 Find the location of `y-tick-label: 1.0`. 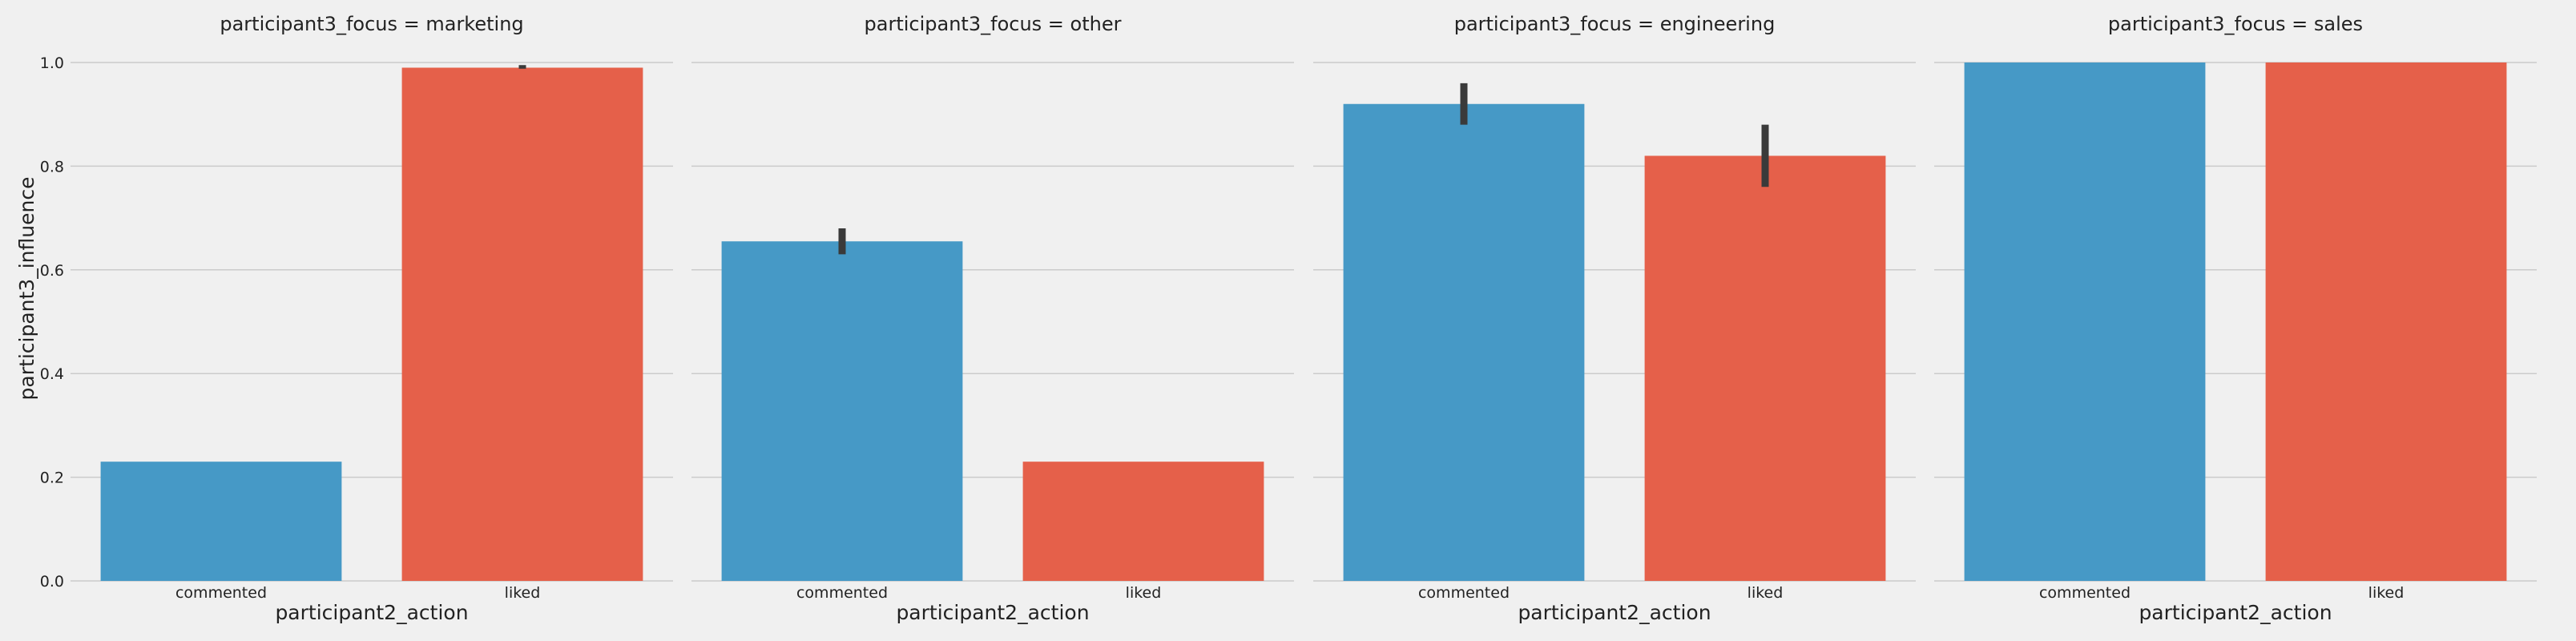

y-tick-label: 1.0 is located at coordinates (52, 63).